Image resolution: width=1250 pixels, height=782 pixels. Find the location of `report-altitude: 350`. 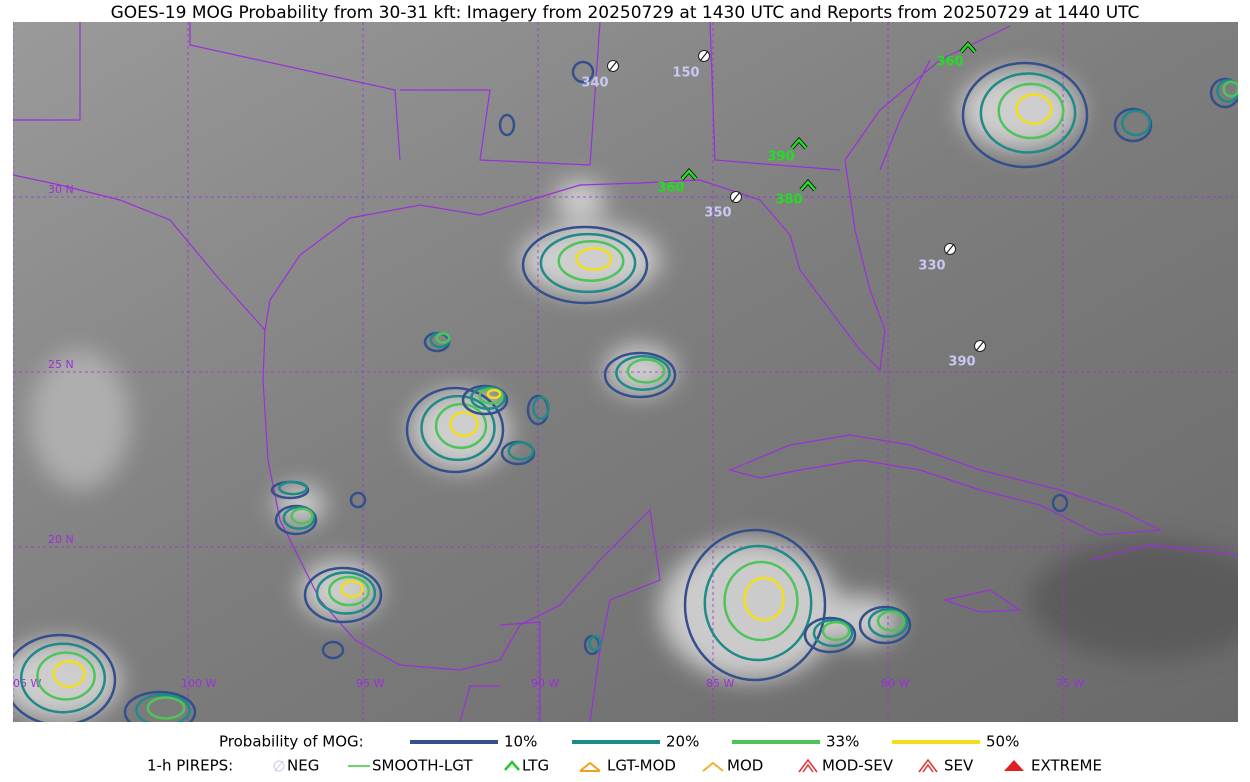

report-altitude: 350 is located at coordinates (717, 213).